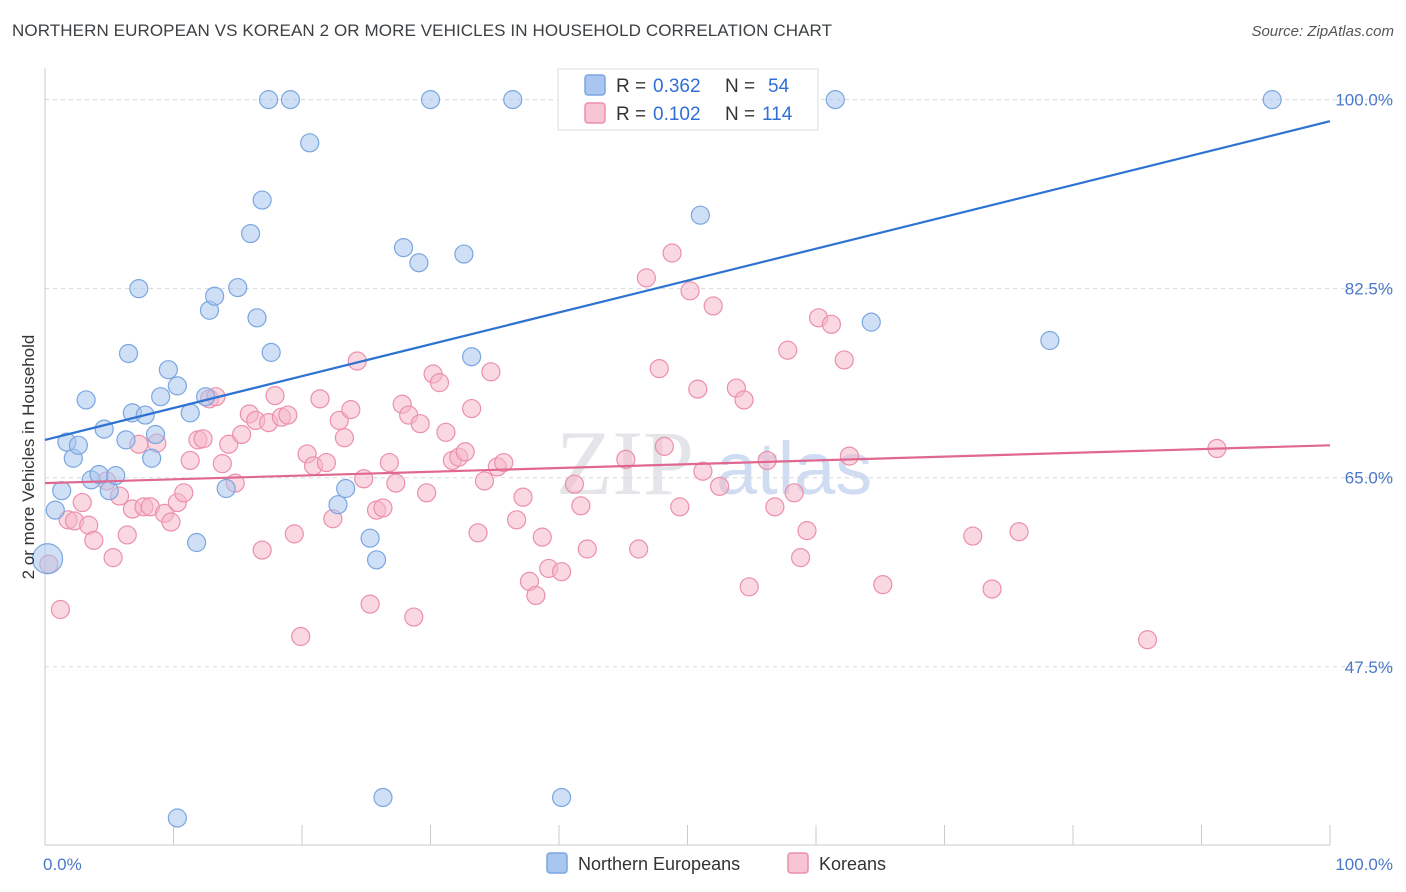 The width and height of the screenshot is (1406, 892). I want to click on legend-n-value-blue: 54, so click(779, 86).